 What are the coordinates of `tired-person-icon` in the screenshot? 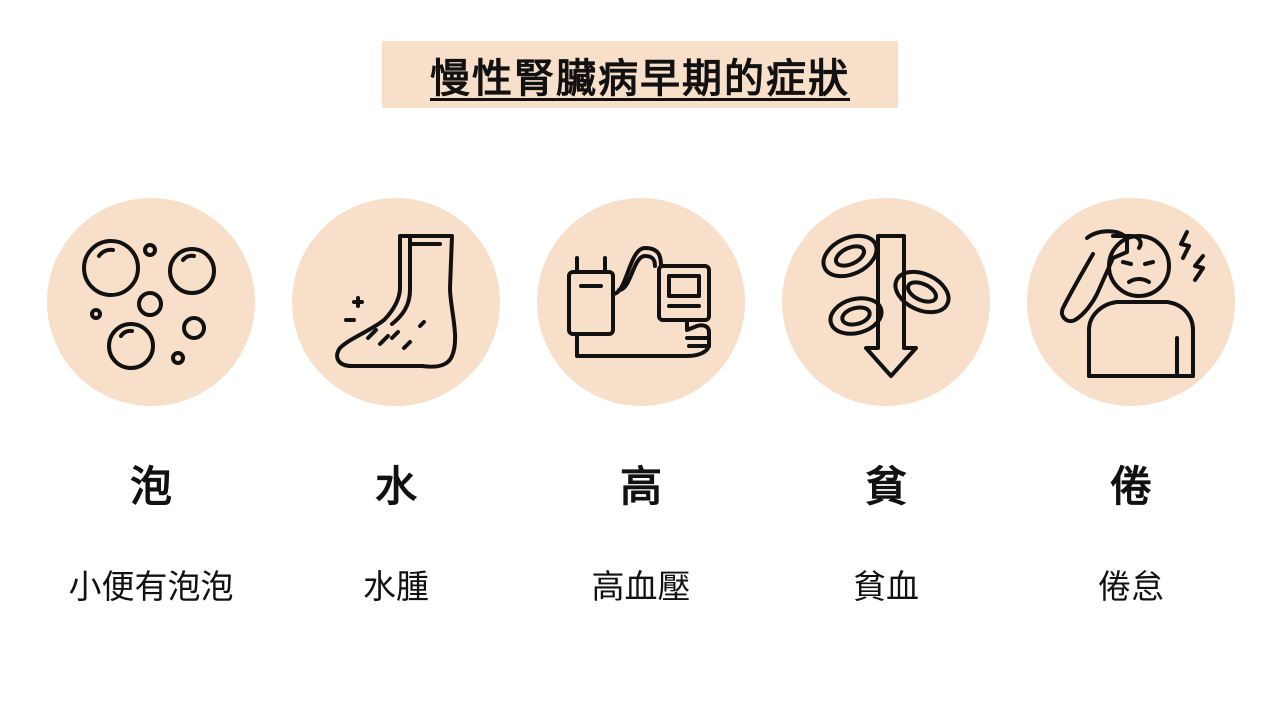 It's located at (1132, 303).